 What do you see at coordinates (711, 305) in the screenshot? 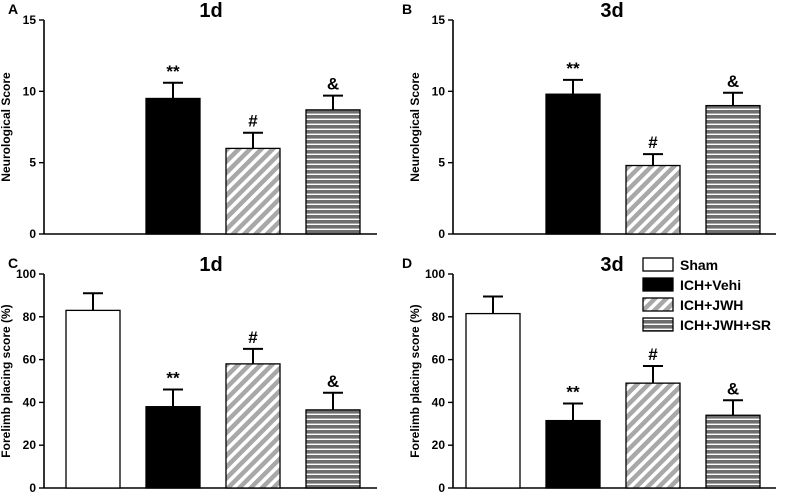
I see `legend-label: ICH+JWH` at bounding box center [711, 305].